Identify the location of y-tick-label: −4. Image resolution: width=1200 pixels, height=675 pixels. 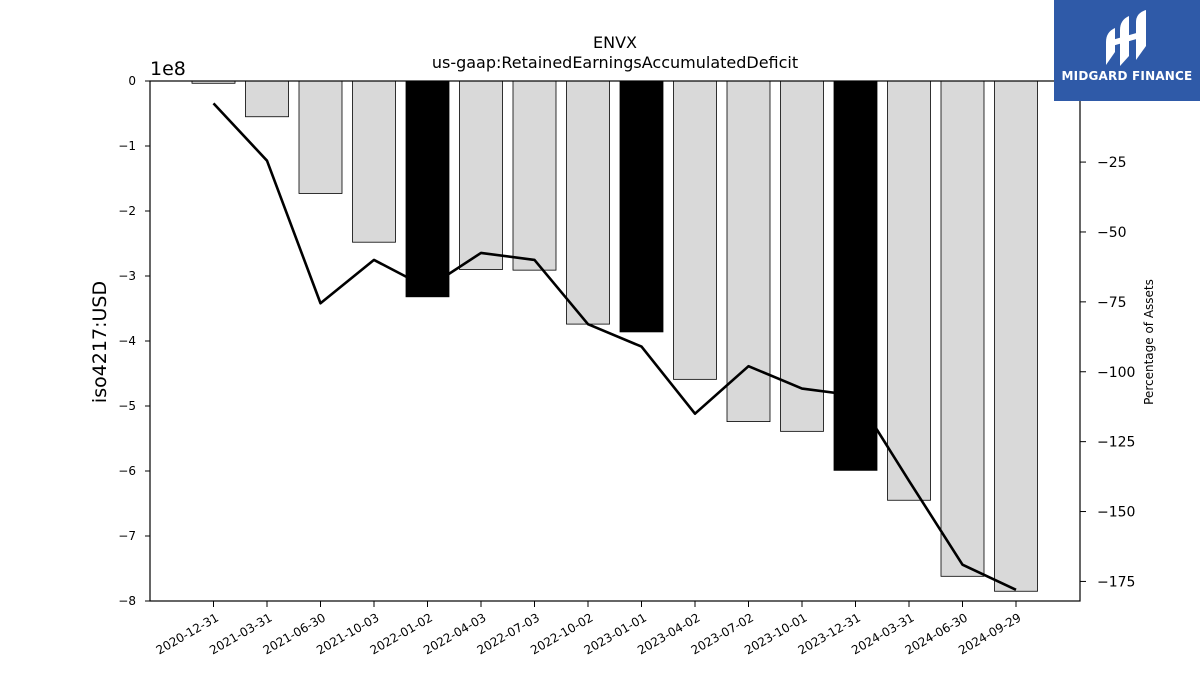
(127, 341).